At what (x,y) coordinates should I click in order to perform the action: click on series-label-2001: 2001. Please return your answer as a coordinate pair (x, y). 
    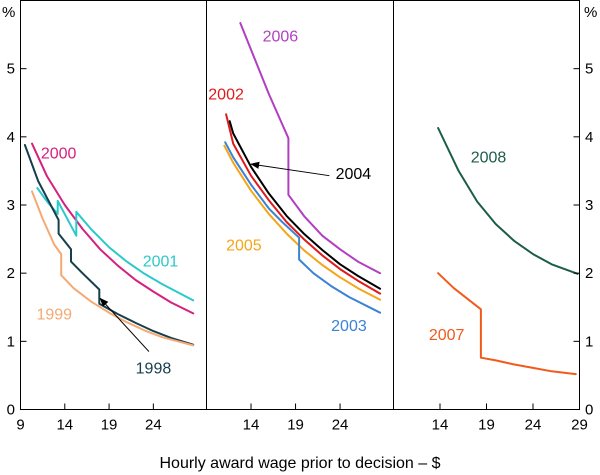
    Looking at the image, I should click on (161, 261).